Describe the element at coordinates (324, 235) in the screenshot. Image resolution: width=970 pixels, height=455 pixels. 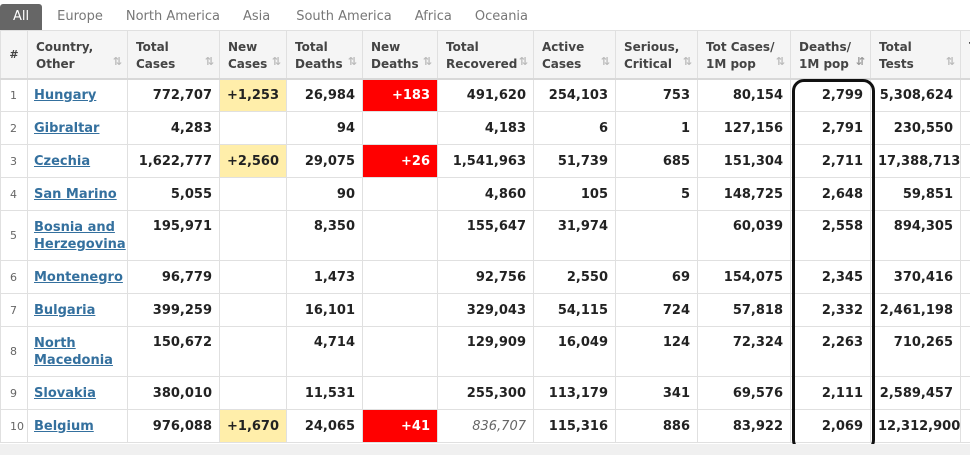
I see `total-deaths-cell: 8,350` at that location.